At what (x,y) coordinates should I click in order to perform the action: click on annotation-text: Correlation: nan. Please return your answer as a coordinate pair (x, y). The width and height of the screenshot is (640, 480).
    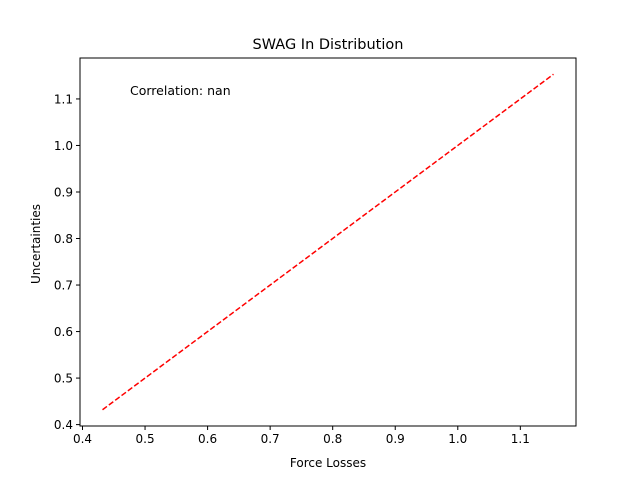
    Looking at the image, I should click on (180, 90).